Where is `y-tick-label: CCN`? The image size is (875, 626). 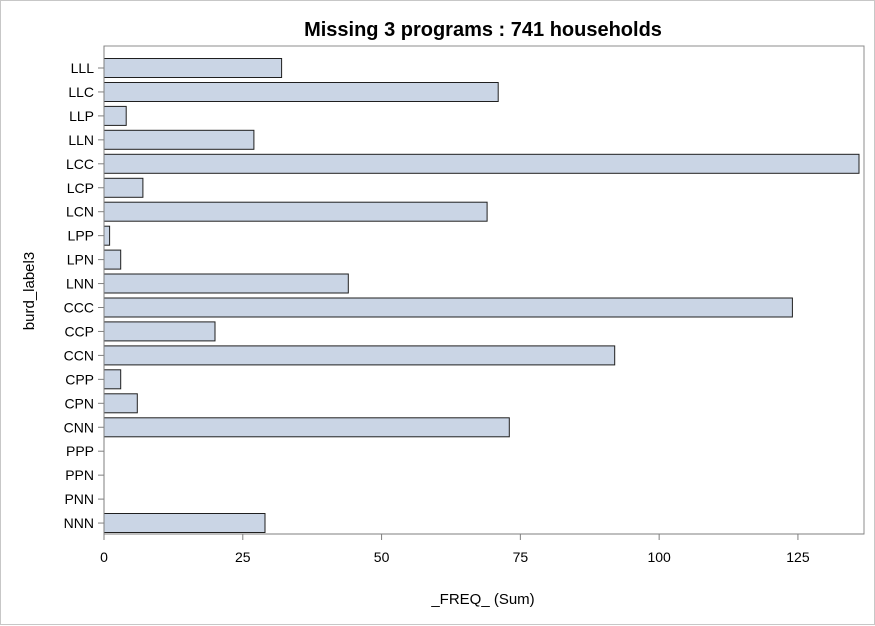
y-tick-label: CCN is located at coordinates (79, 355).